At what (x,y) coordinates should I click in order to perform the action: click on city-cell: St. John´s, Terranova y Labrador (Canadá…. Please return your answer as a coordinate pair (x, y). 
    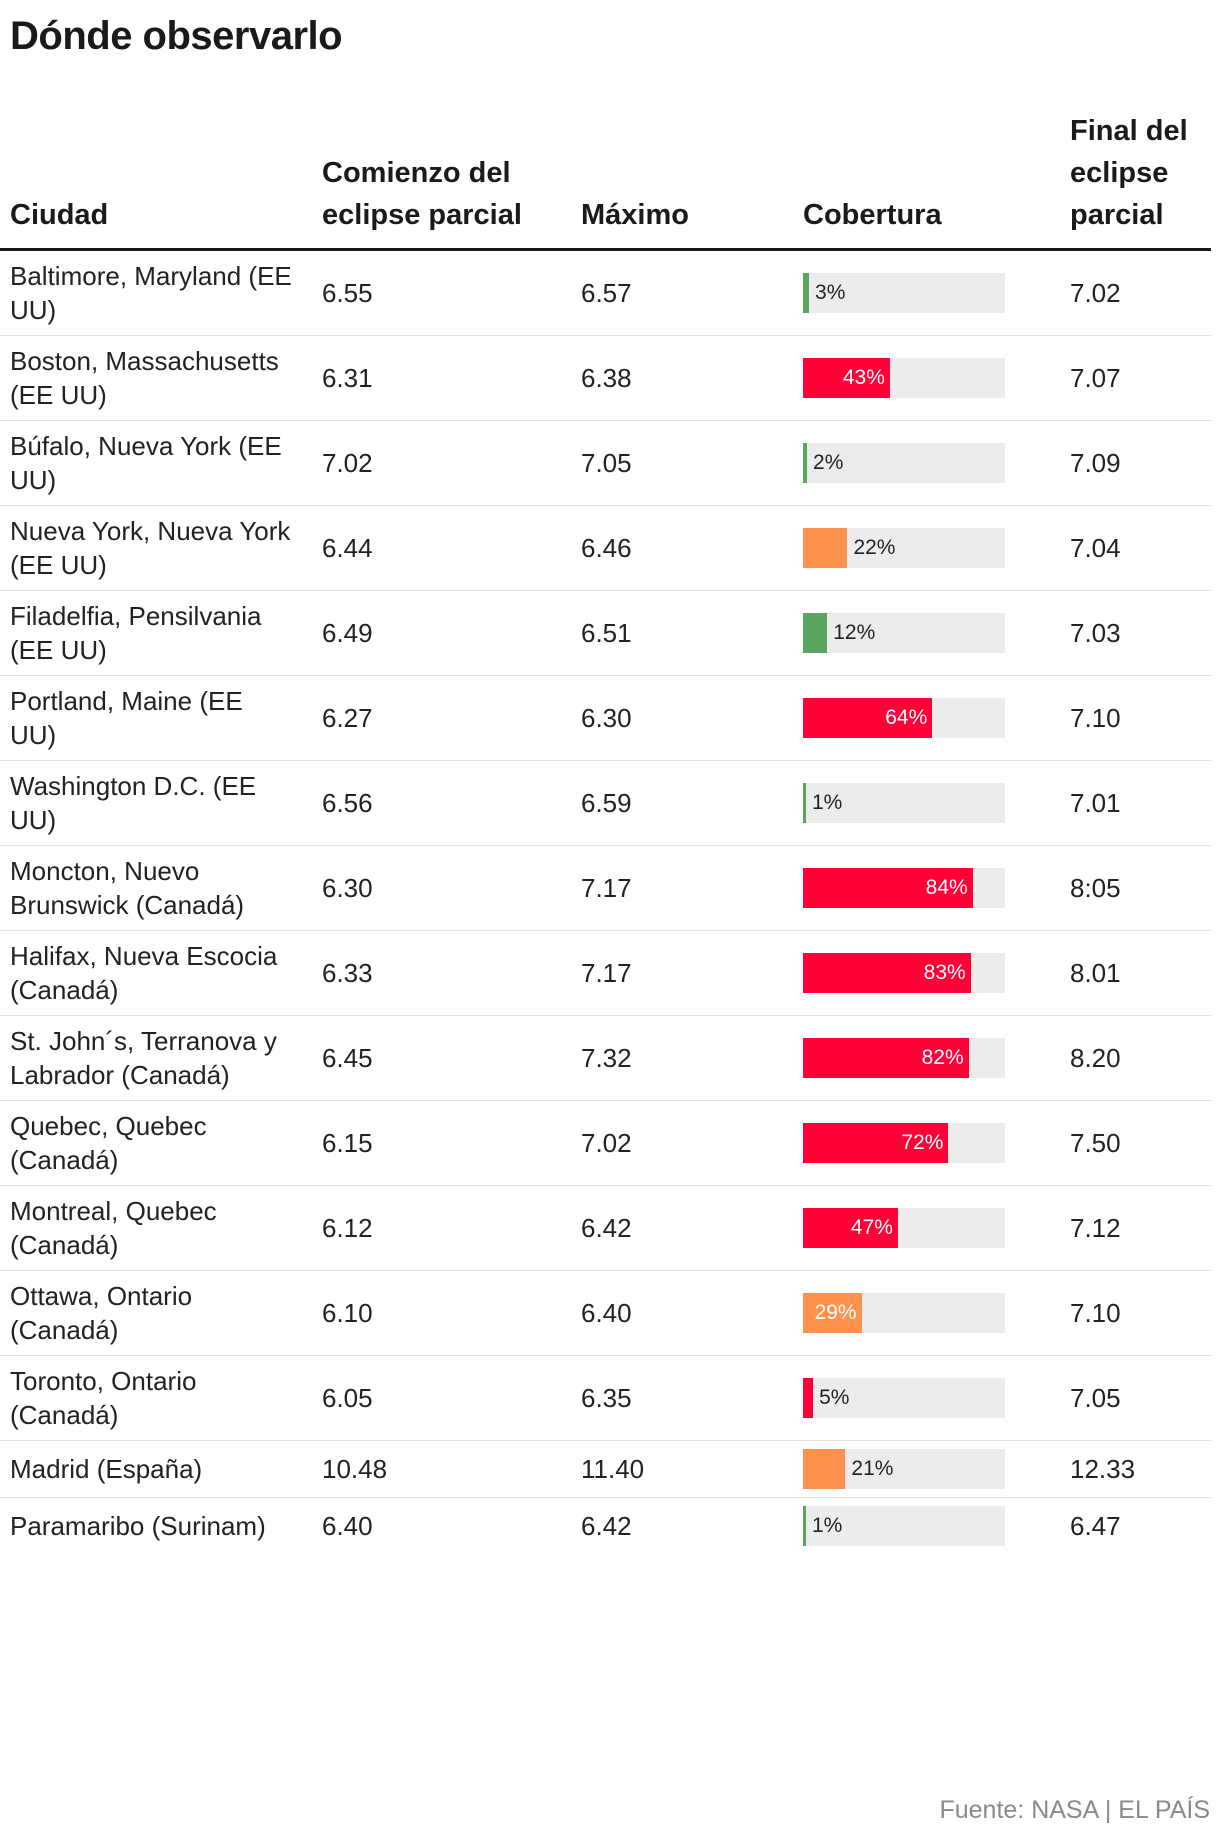
    Looking at the image, I should click on (156, 1058).